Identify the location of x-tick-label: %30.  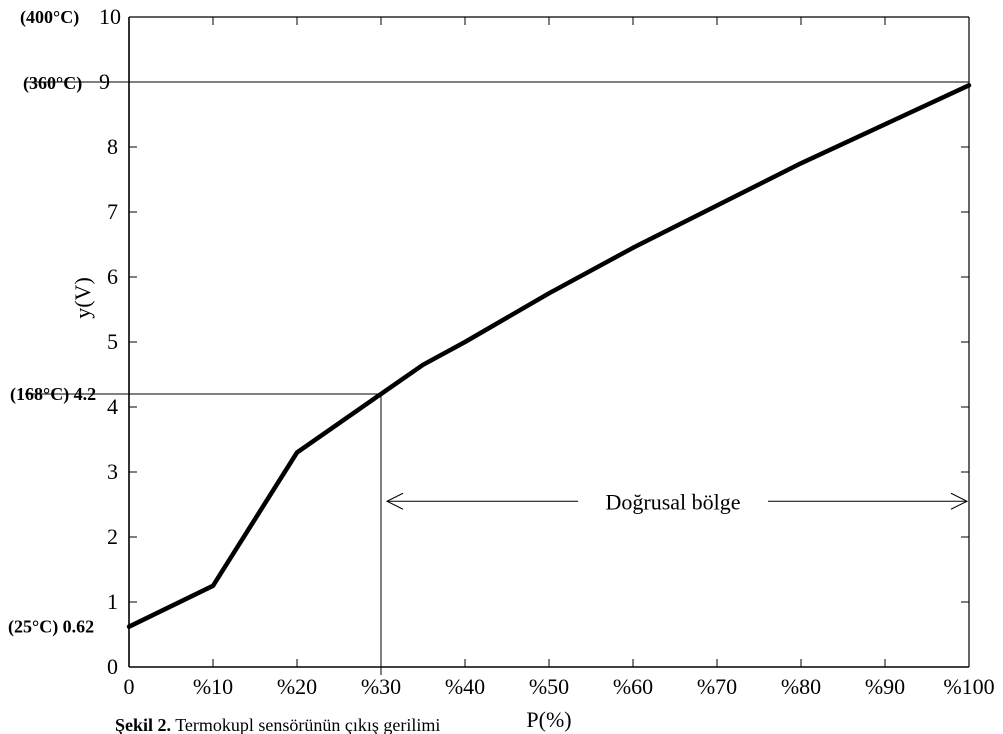
(381, 686).